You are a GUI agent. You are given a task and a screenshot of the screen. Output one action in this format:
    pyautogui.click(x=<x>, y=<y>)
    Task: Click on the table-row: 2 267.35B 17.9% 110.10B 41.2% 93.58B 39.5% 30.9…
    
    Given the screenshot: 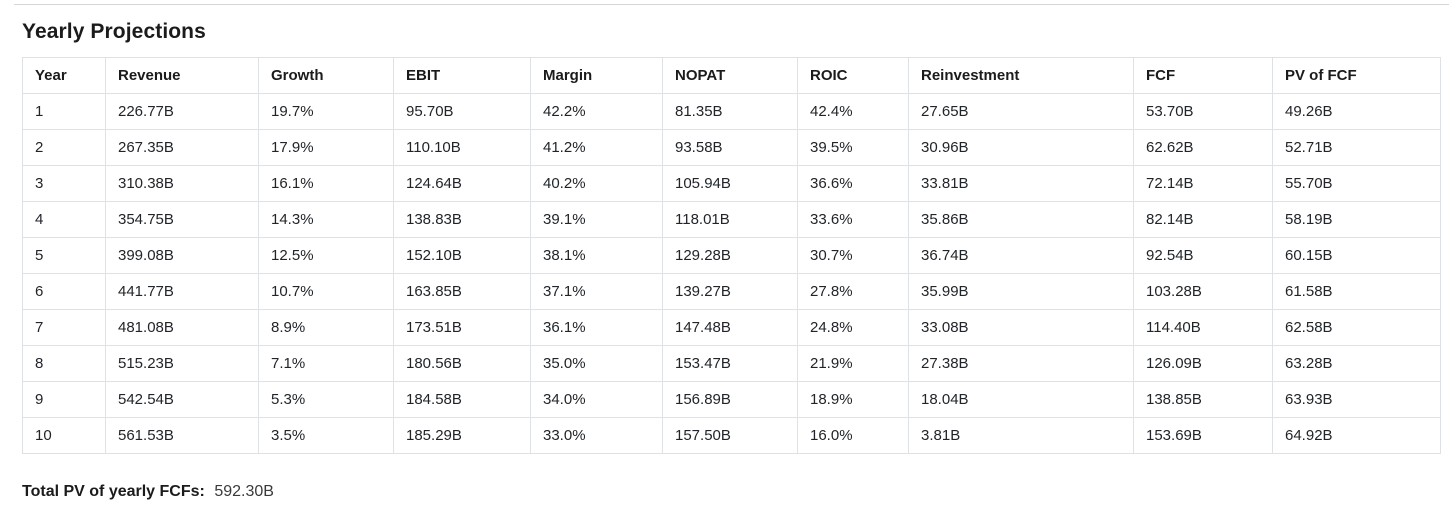 What is the action you would take?
    pyautogui.click(x=731, y=147)
    